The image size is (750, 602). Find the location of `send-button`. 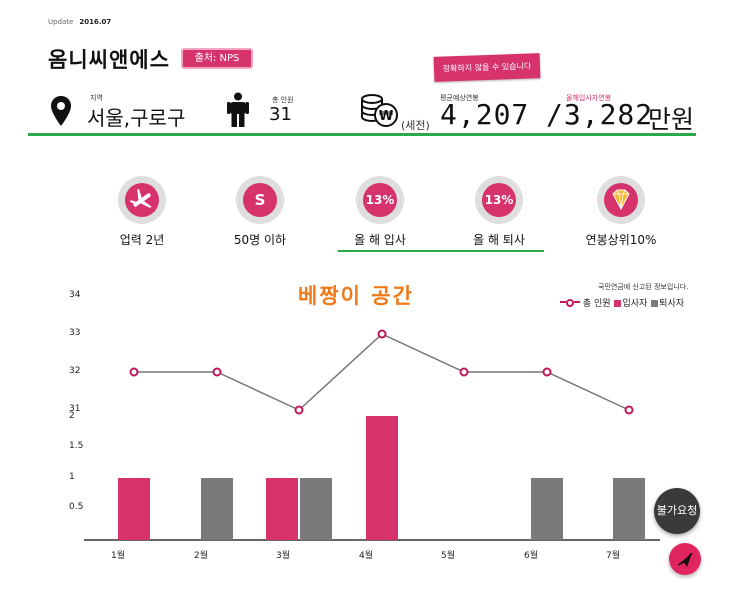

send-button is located at coordinates (685, 559).